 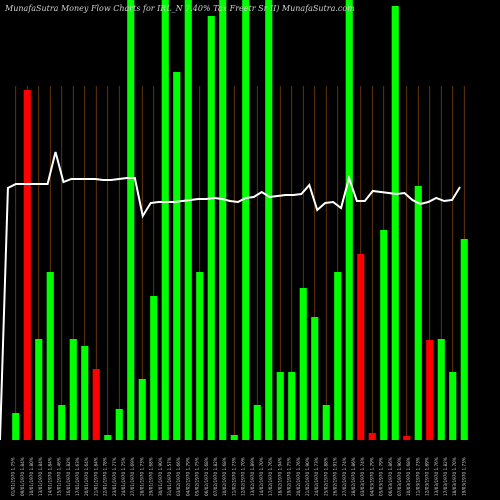 I want to click on x-tick-label: 01/01/1970 1.75%, so click(x=13, y=476).